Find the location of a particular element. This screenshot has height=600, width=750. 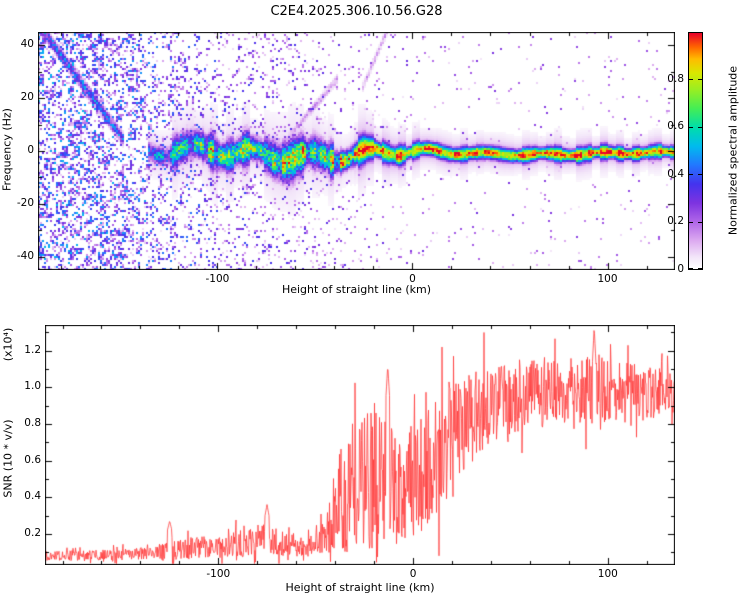

spectrogram-y-tick-label: 0 is located at coordinates (30, 150).